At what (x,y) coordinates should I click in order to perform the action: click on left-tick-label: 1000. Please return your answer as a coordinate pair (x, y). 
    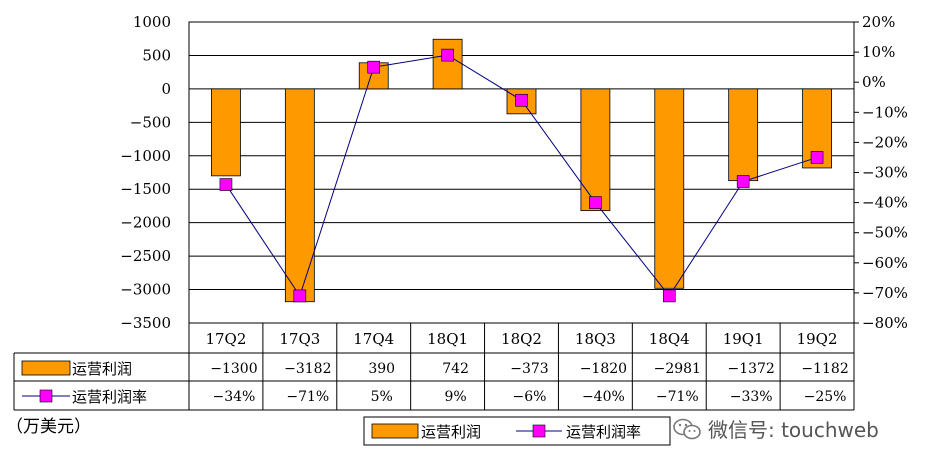
    Looking at the image, I should click on (152, 22).